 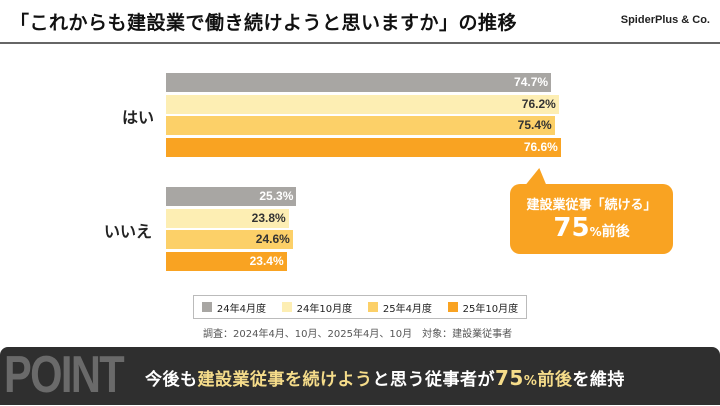 I want to click on legend-item: 25年10月度, so click(x=482, y=307).